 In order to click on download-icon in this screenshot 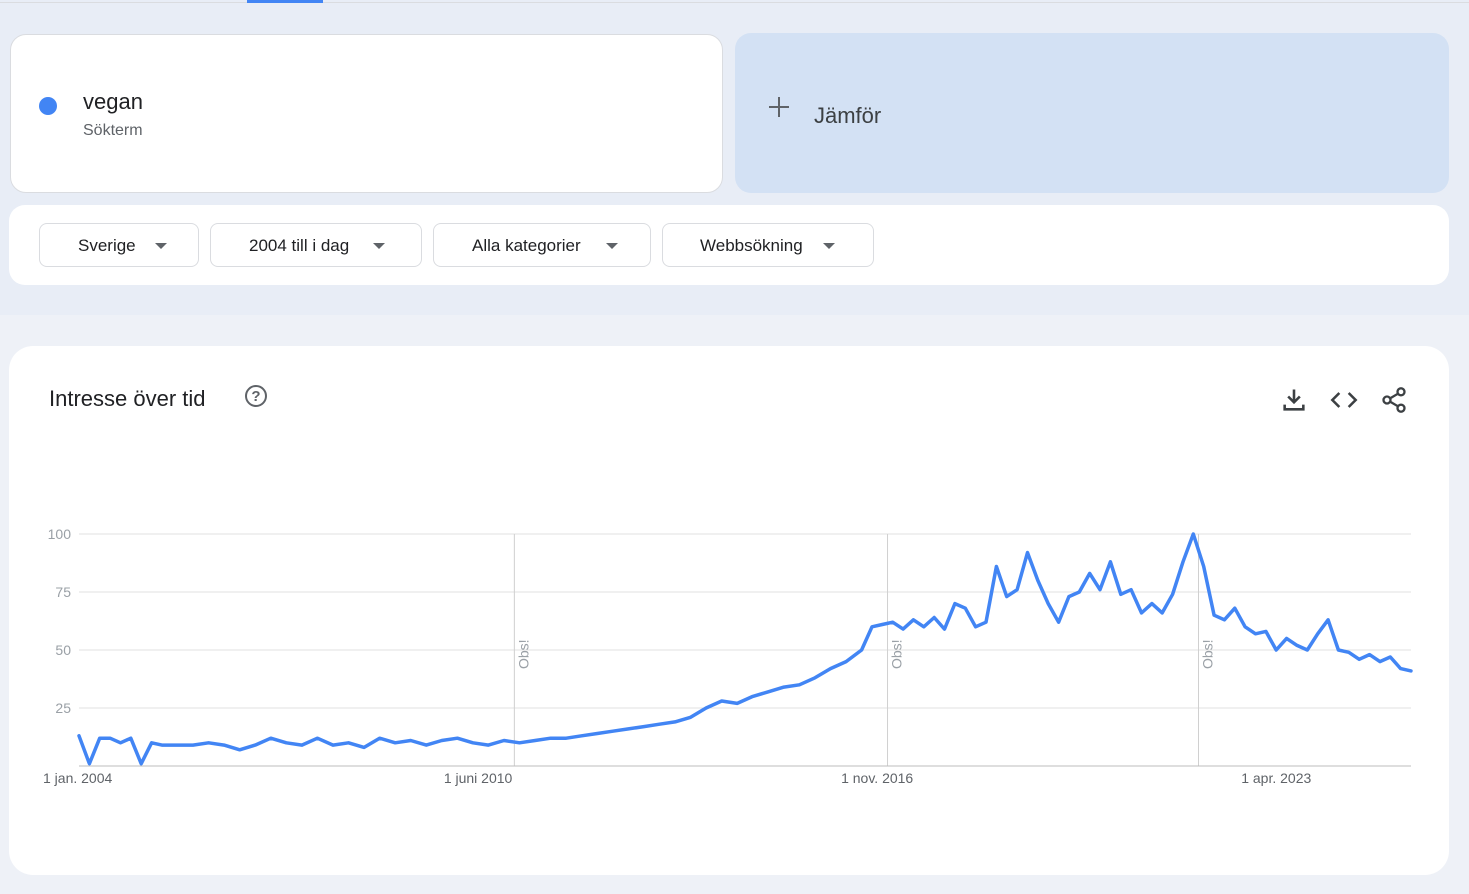, I will do `click(1294, 400)`.